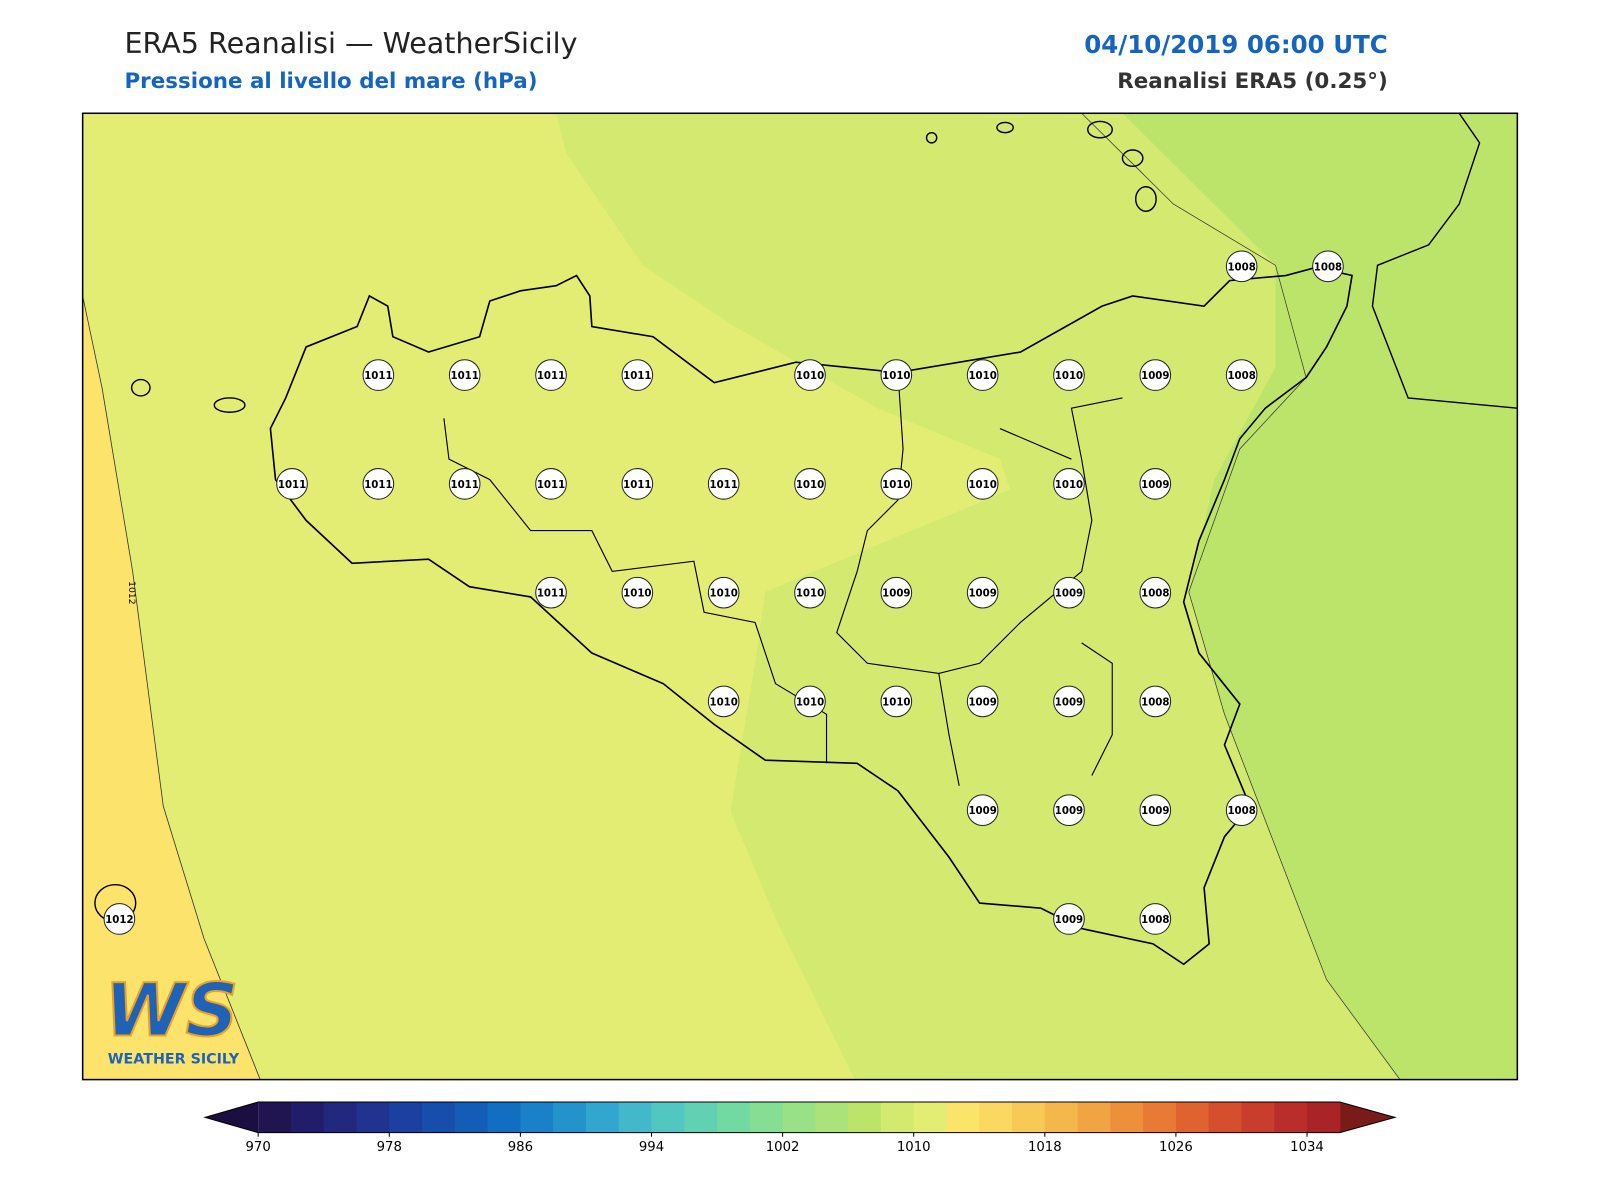 The image size is (1600, 1200). Describe the element at coordinates (1045, 1147) in the screenshot. I see `colorbar-tick-label: 1018` at that location.